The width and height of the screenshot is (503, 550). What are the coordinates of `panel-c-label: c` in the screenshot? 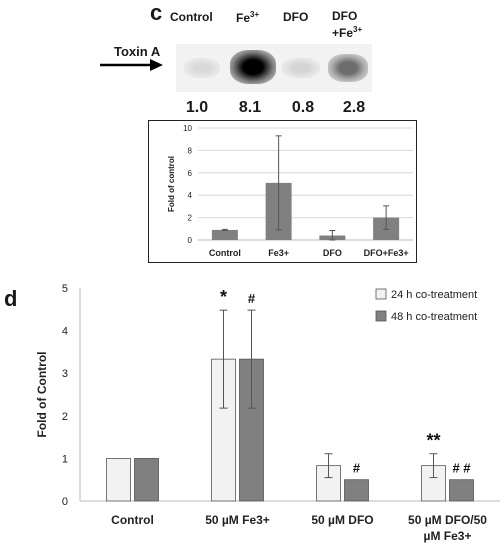 It's located at (156, 12).